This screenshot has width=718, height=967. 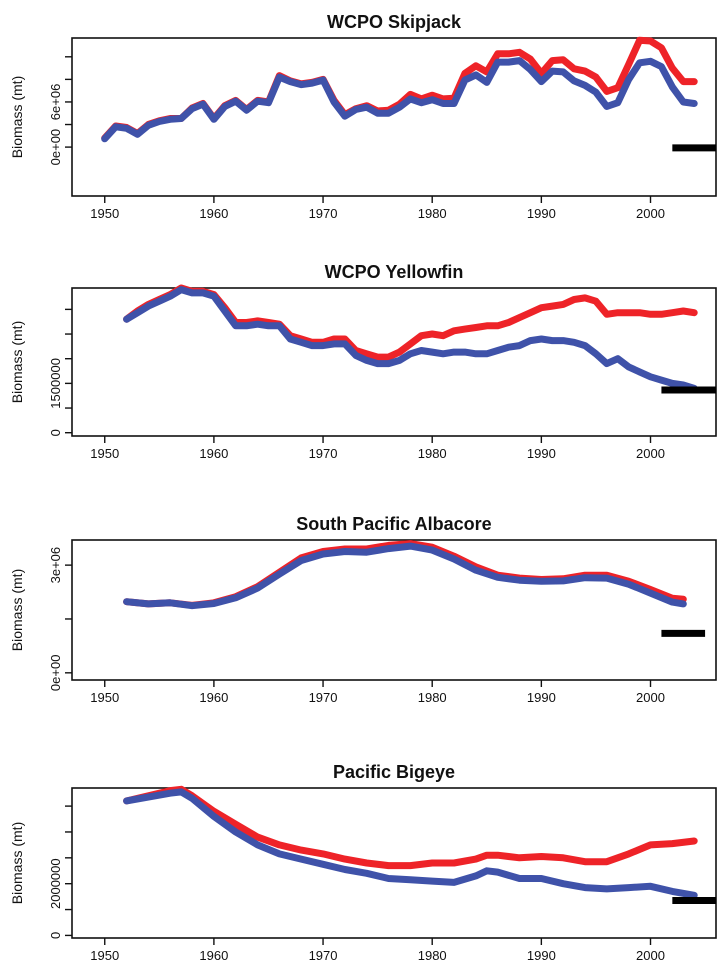 What do you see at coordinates (55, 883) in the screenshot?
I see `y-tick-label: 2000000` at bounding box center [55, 883].